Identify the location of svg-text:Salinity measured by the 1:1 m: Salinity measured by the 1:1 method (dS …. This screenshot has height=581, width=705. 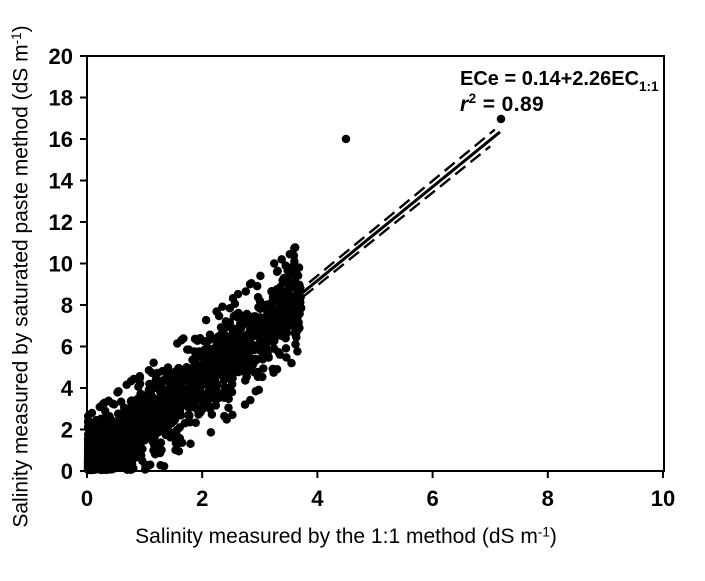
(346, 537).